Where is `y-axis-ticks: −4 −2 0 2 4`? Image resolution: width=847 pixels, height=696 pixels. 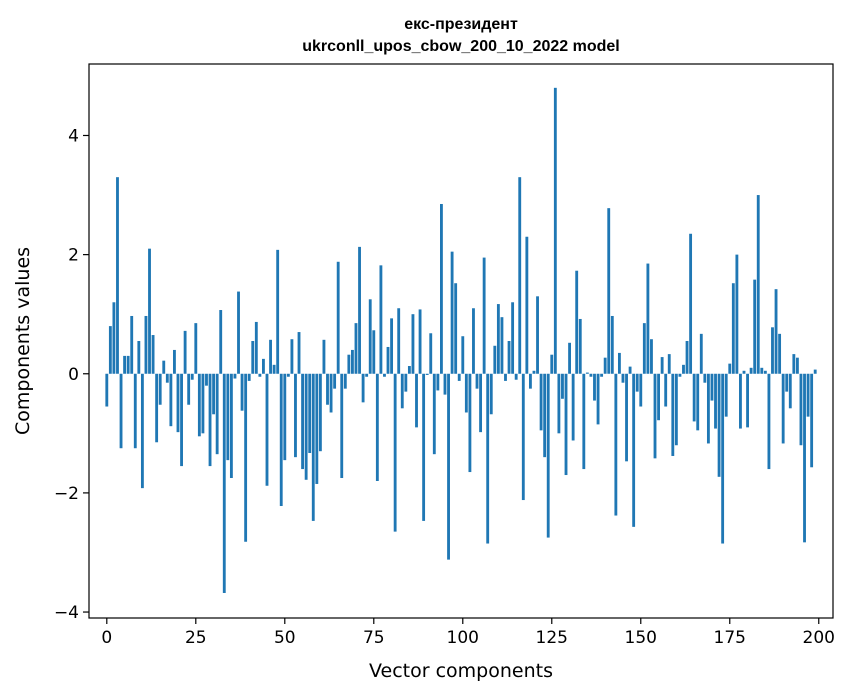
y-axis-ticks: −4 −2 0 2 4 is located at coordinates (71, 374).